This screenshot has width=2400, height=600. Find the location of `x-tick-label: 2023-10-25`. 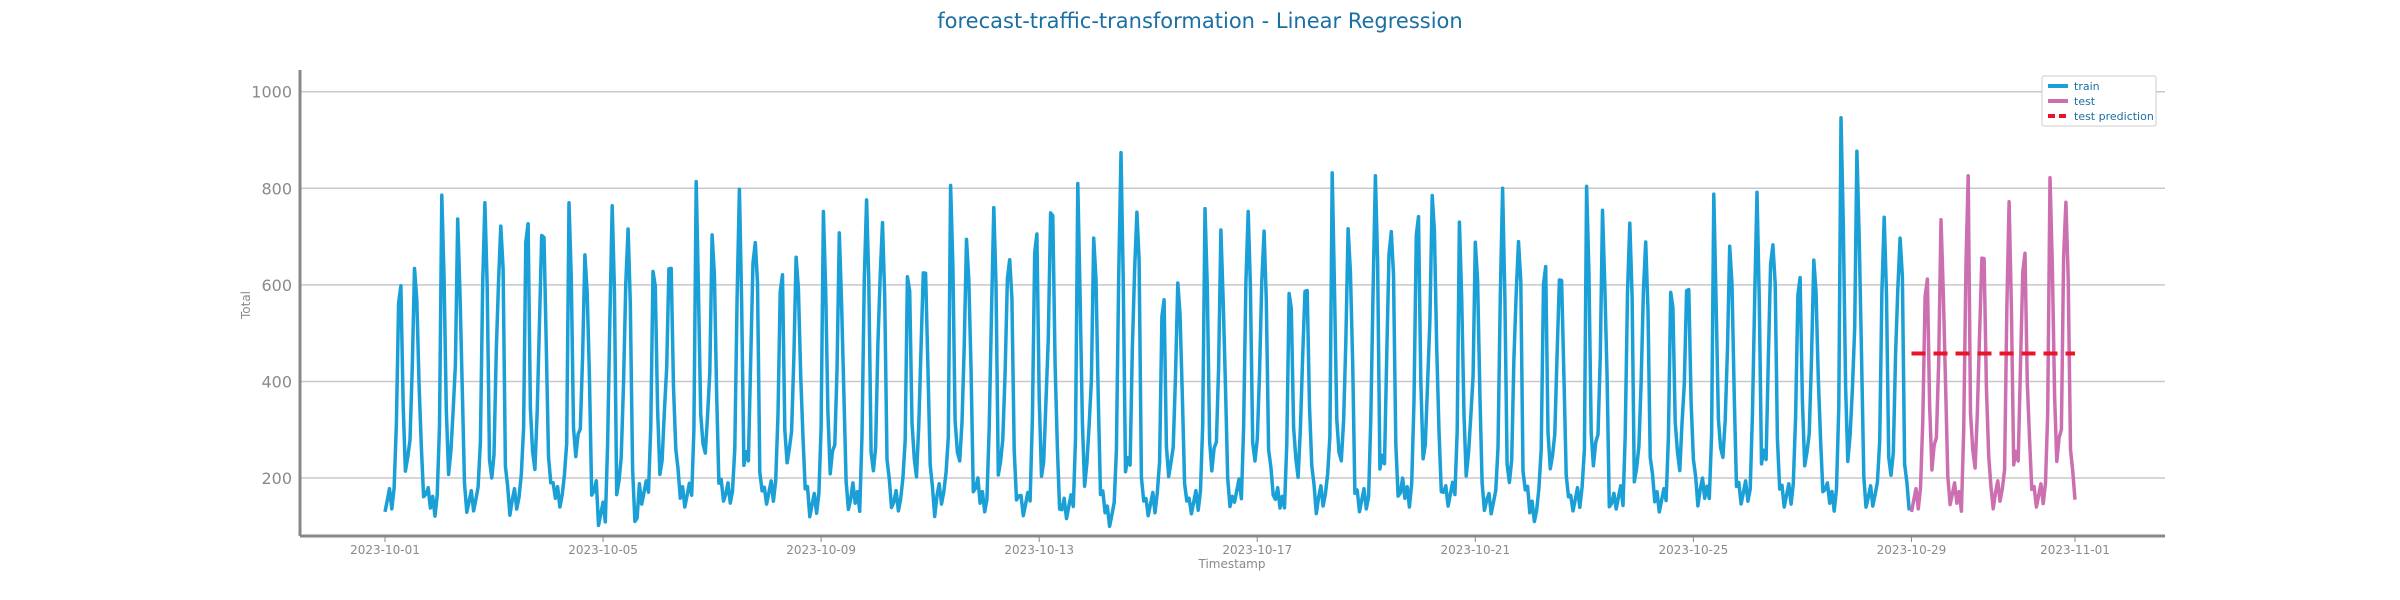

x-tick-label: 2023-10-25 is located at coordinates (1694, 550).